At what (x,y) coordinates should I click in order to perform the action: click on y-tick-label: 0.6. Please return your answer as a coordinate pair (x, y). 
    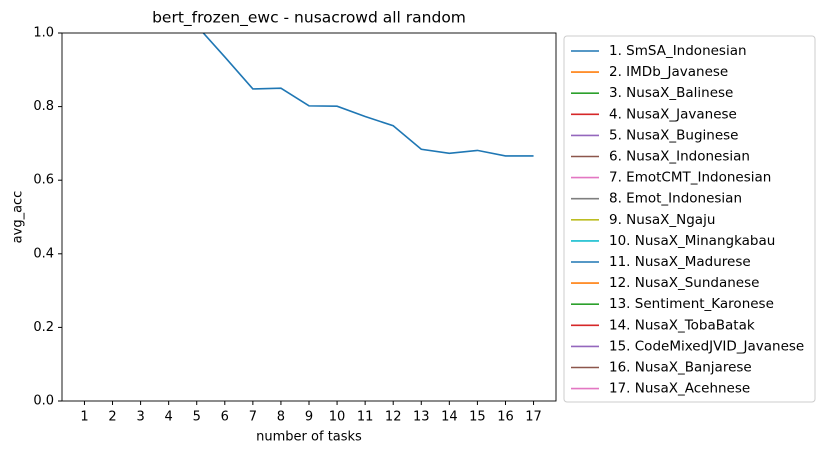
    Looking at the image, I should click on (43, 180).